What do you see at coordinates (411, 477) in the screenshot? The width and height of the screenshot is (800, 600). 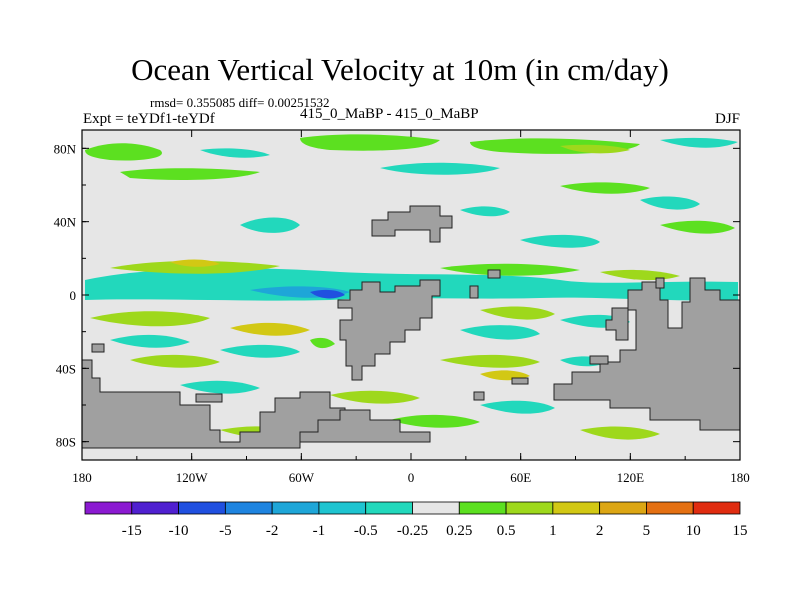 I see `lon-tick-label: 0` at bounding box center [411, 477].